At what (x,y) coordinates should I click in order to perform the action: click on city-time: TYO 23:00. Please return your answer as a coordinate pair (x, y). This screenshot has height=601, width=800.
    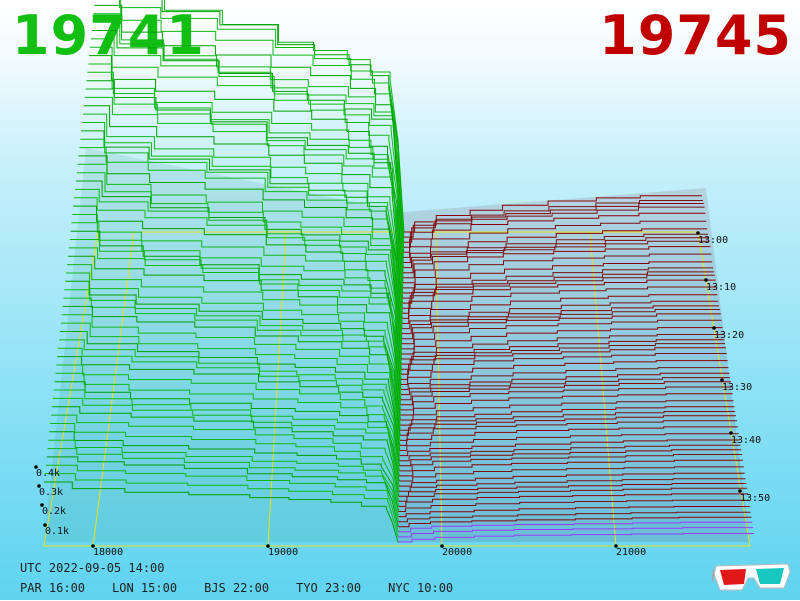
    Looking at the image, I should click on (329, 588).